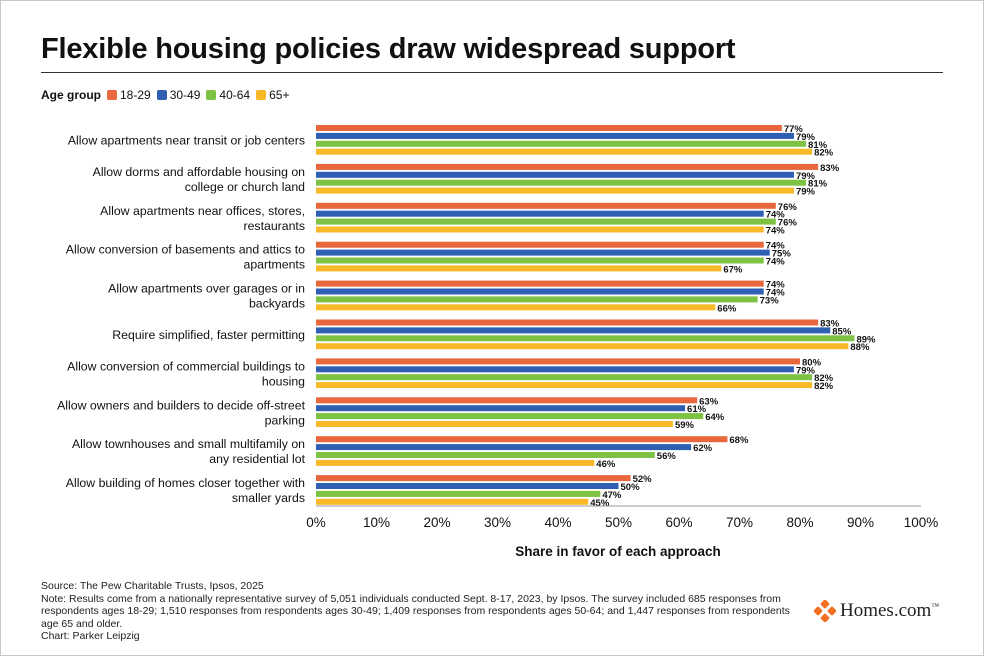 This screenshot has height=656, width=984. I want to click on category-label: backyards, so click(277, 304).